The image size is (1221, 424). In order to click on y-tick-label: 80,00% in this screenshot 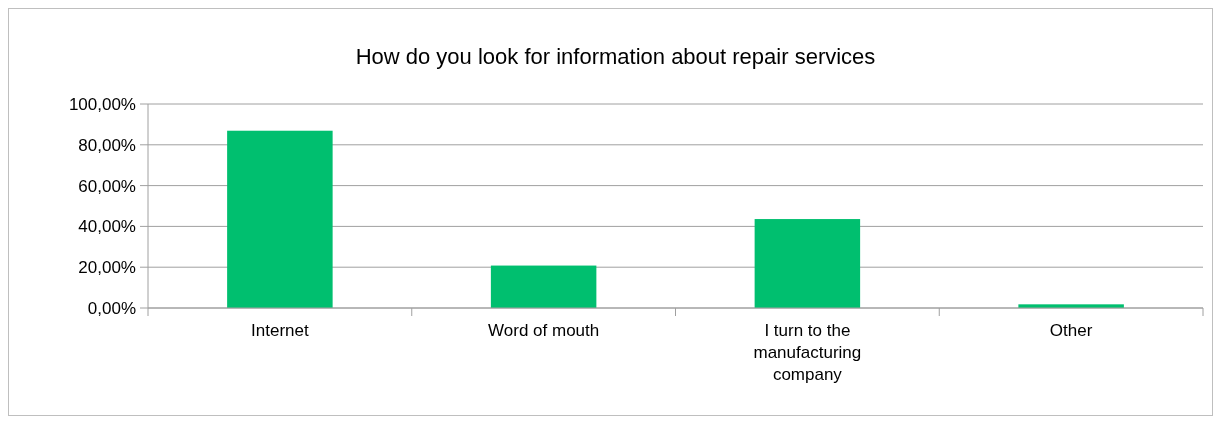, I will do `click(107, 145)`.